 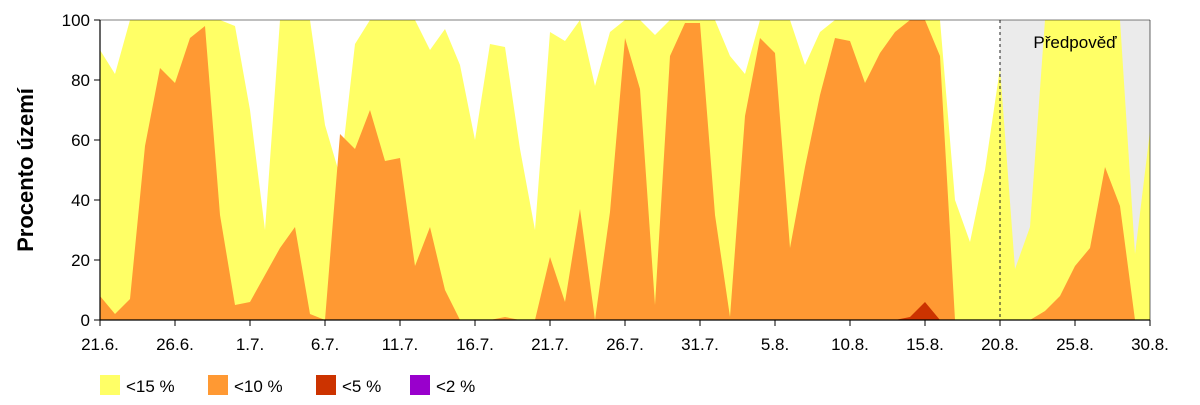 What do you see at coordinates (80, 200) in the screenshot?
I see `y-tick-label: 40` at bounding box center [80, 200].